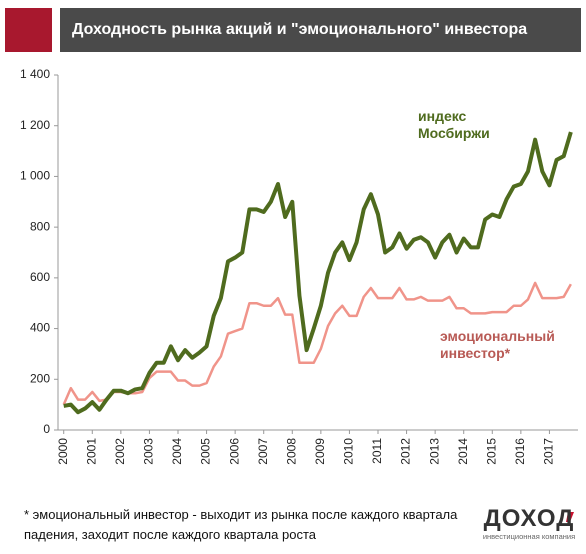 The width and height of the screenshot is (586, 554). I want to click on x-tick-label: 2011, so click(377, 451).